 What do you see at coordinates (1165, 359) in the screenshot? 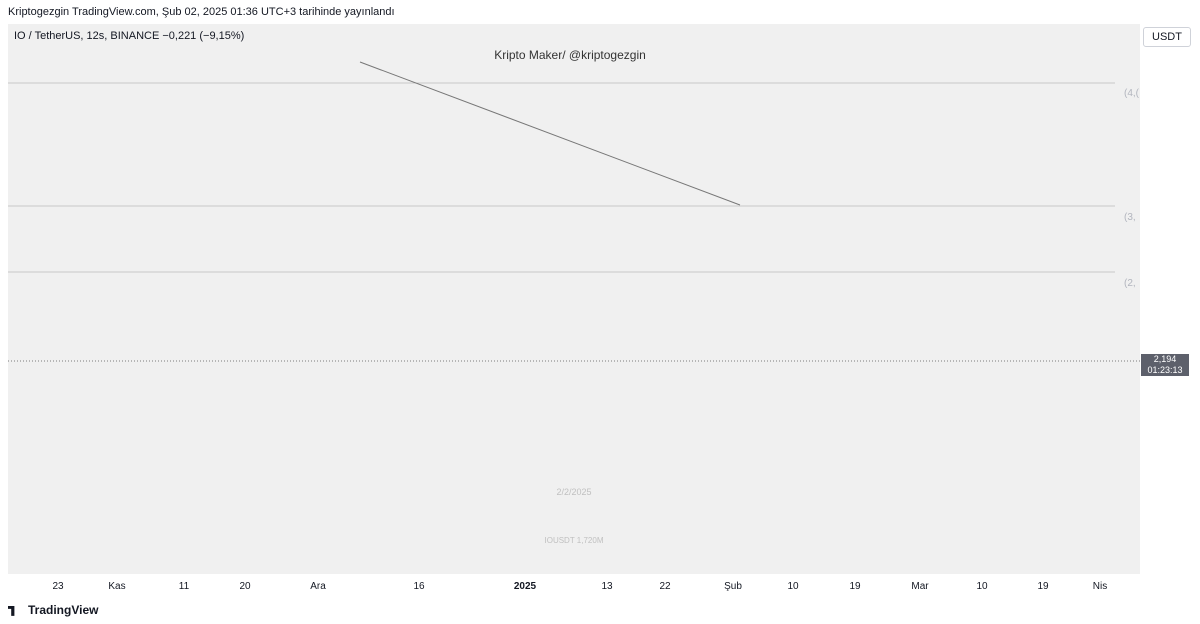
I see `last-price-value: 2,194` at bounding box center [1165, 359].